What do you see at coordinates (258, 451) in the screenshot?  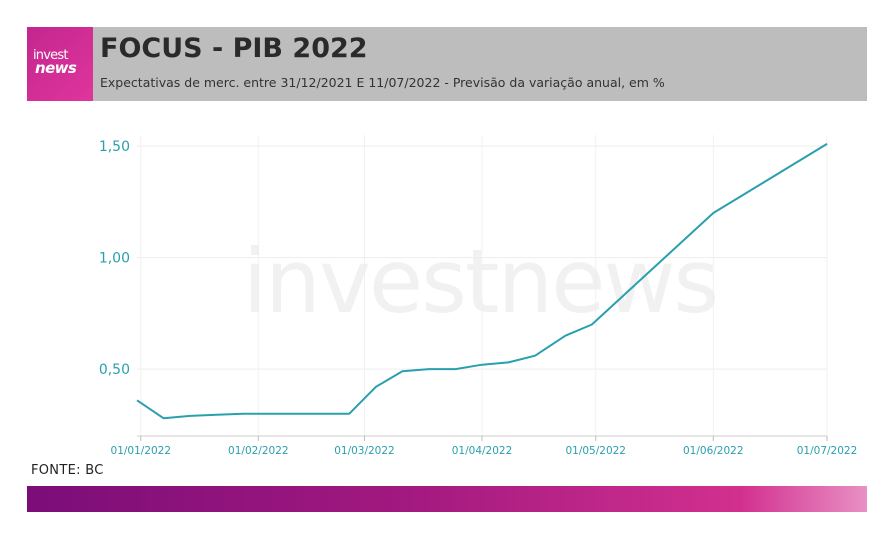 I see `x-tick-label: 01/02/2022` at bounding box center [258, 451].